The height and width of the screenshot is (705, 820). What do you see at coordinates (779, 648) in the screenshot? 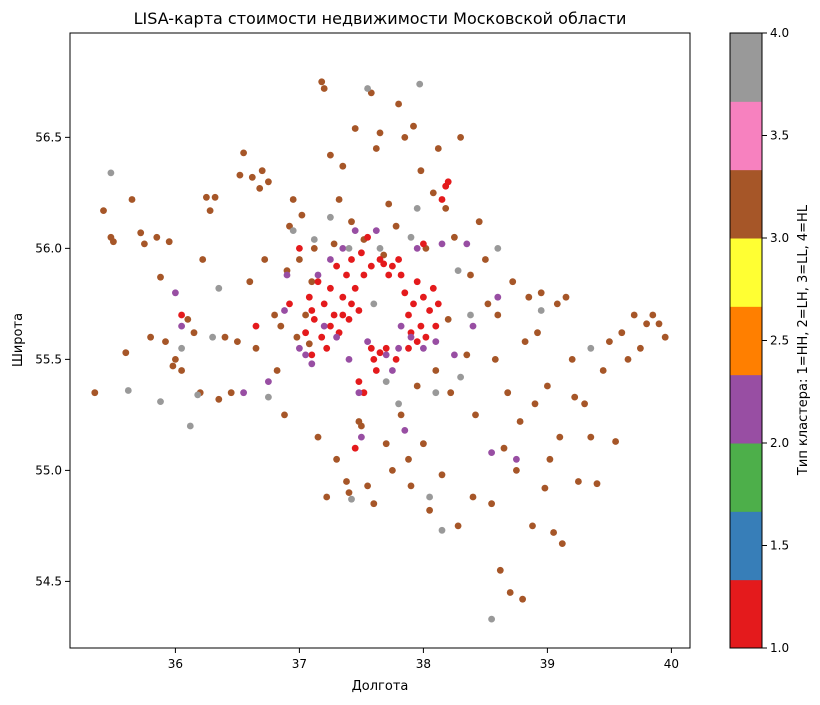
I see `colorbar-tick-label: 1.0` at bounding box center [779, 648].